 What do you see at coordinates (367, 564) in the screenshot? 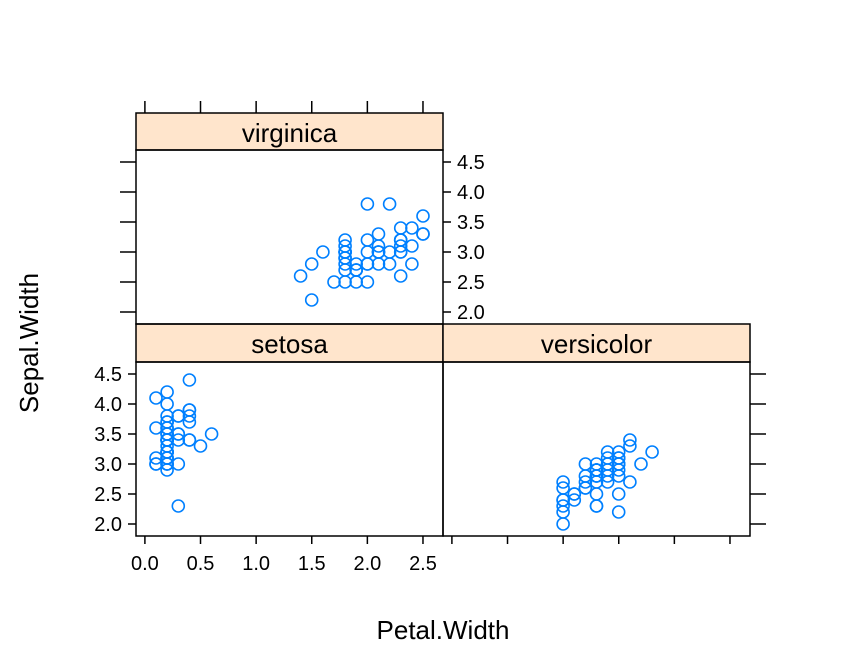
I see `x-tick-label: 2.0` at bounding box center [367, 564].